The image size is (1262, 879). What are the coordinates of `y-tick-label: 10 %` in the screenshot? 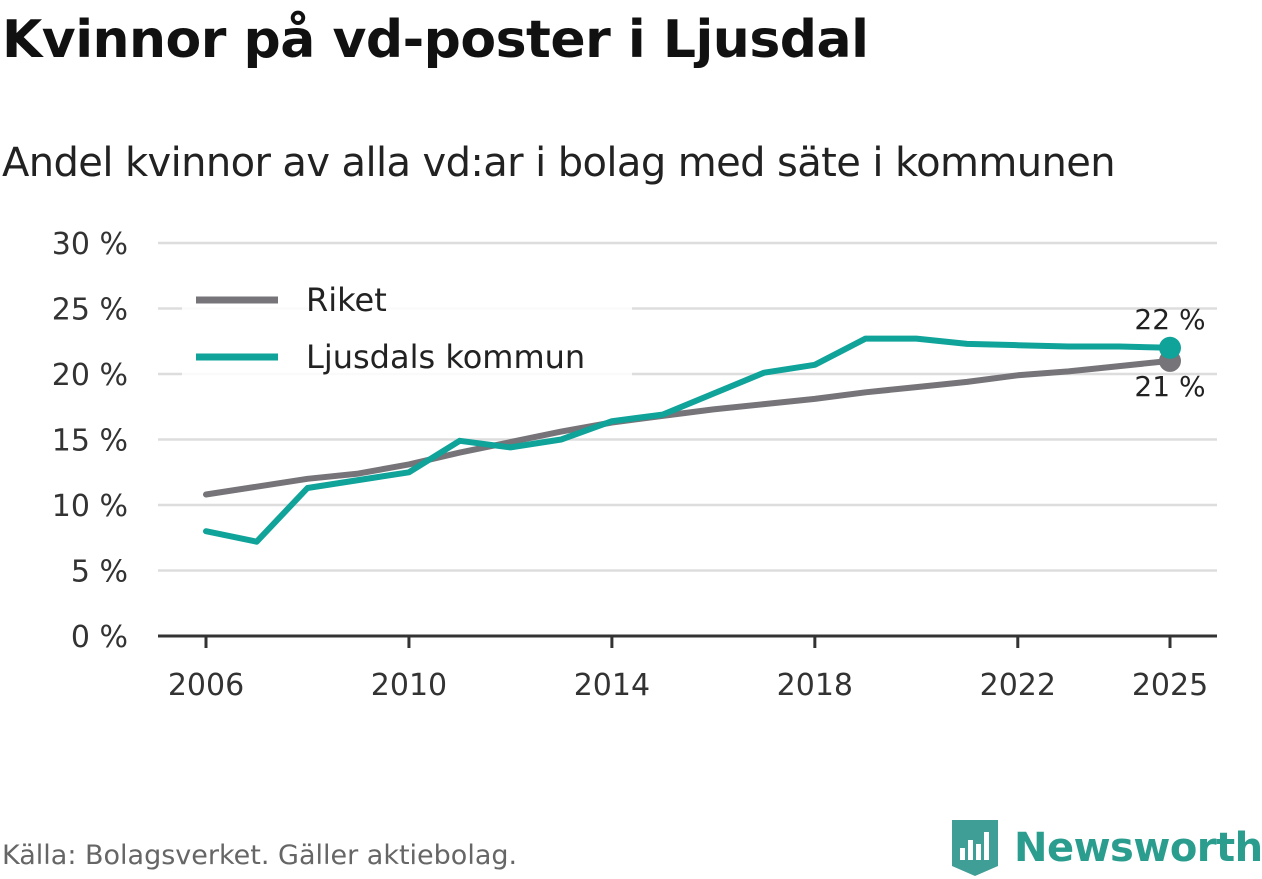 It's located at (90, 506).